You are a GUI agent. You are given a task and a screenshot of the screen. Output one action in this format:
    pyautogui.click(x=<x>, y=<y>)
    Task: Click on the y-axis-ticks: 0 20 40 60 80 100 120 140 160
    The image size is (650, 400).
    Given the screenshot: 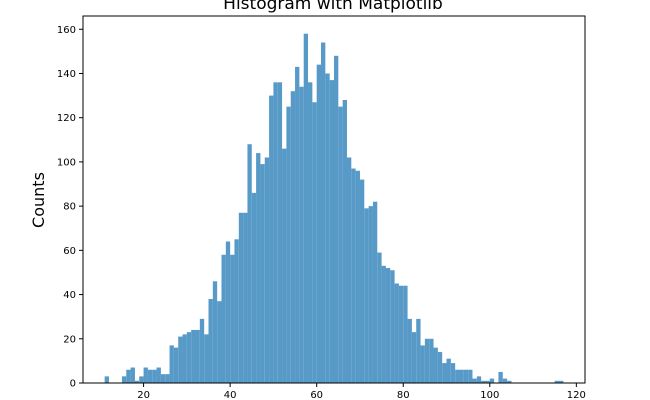 What is the action you would take?
    pyautogui.click(x=70, y=207)
    